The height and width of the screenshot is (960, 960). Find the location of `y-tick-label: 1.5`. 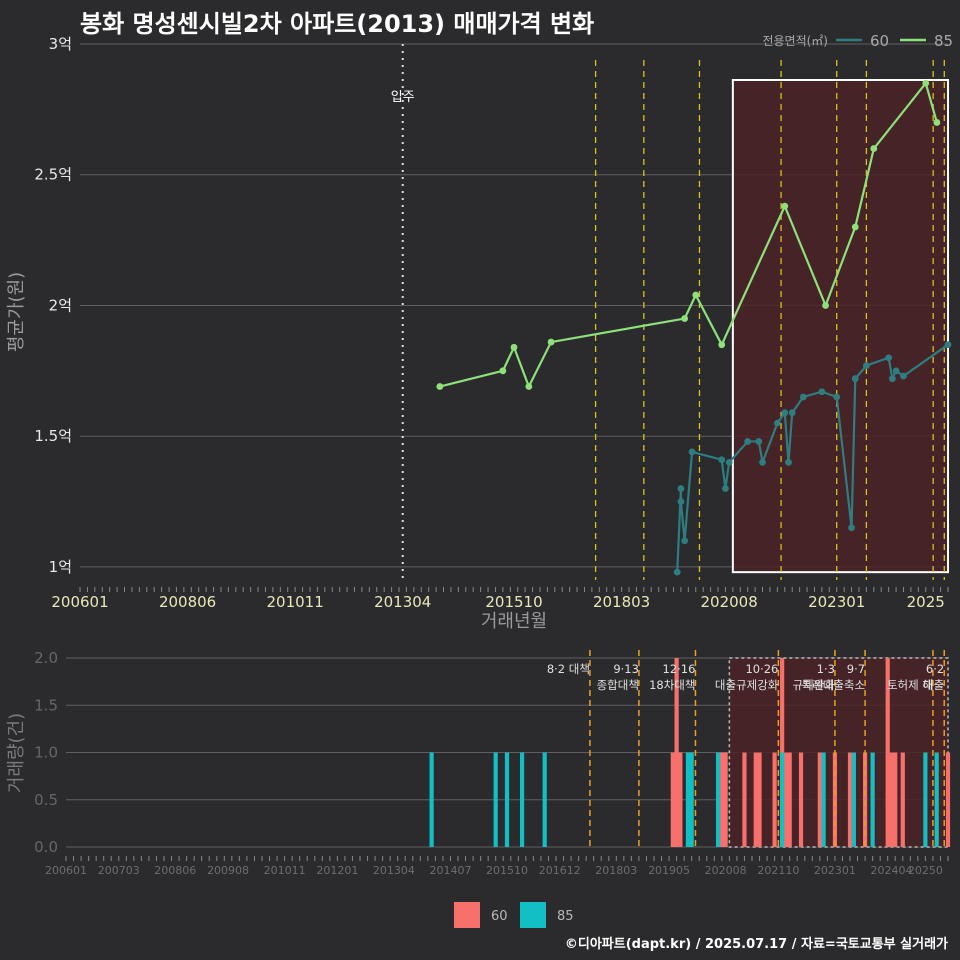

y-tick-label: 1.5 is located at coordinates (46, 705).